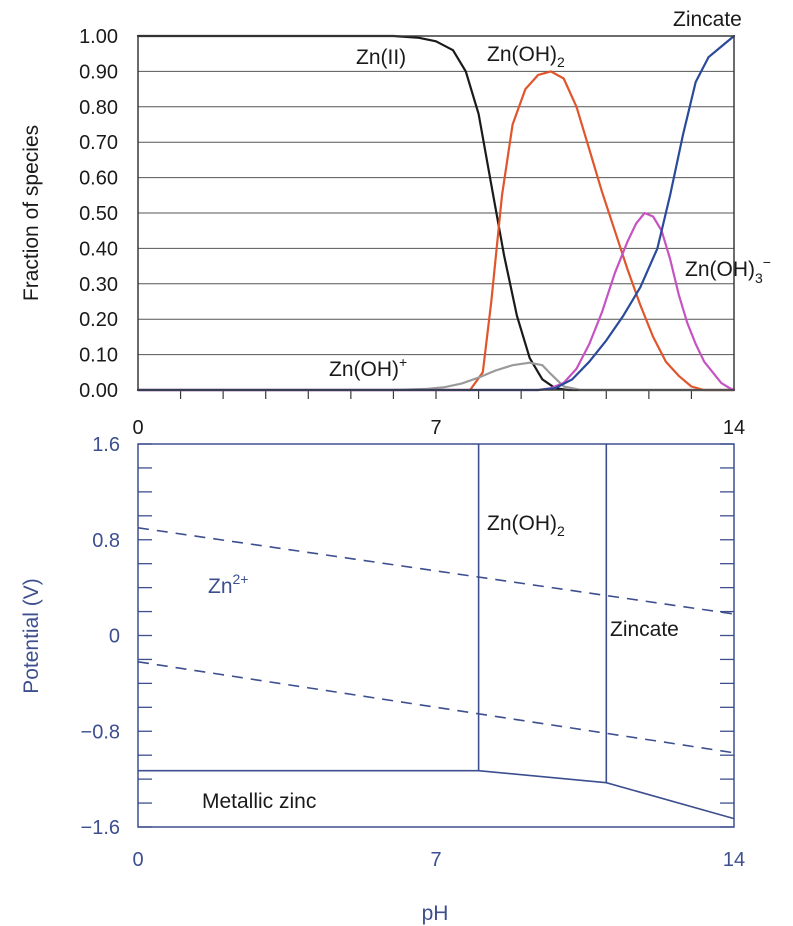 The width and height of the screenshot is (793, 926). Describe the element at coordinates (526, 56) in the screenshot. I see `label-zn-oh2: Zn(OH)2` at that location.